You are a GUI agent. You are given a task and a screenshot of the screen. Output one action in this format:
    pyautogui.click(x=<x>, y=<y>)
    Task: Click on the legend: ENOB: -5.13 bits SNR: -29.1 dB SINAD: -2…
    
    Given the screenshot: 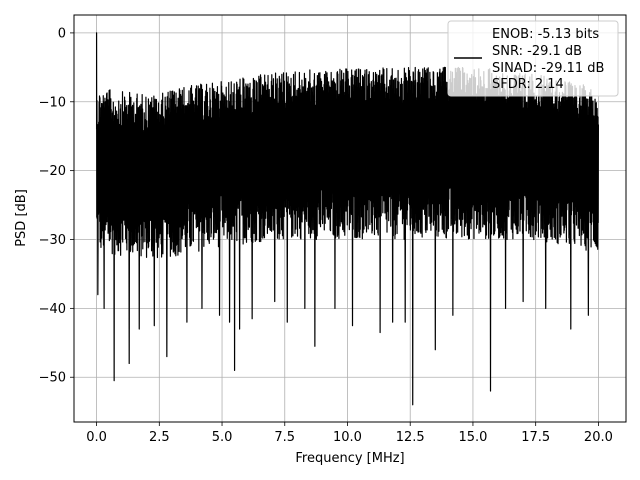 What is the action you would take?
    pyautogui.click(x=533, y=58)
    